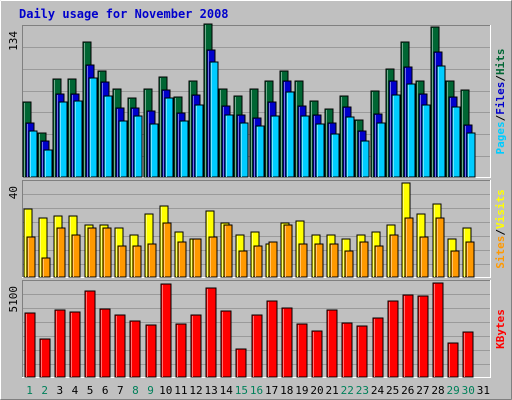 The width and height of the screenshot is (512, 400). I want to click on x-tick-label-day-4: 4, so click(75, 390).